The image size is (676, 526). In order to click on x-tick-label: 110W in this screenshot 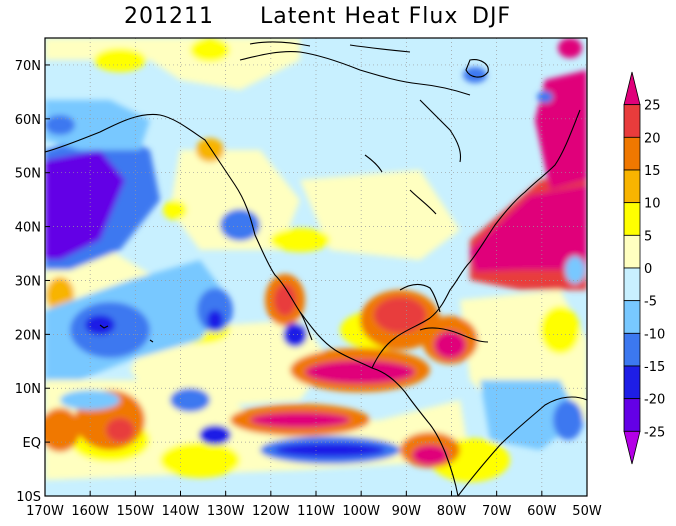, I will do `click(316, 511)`.